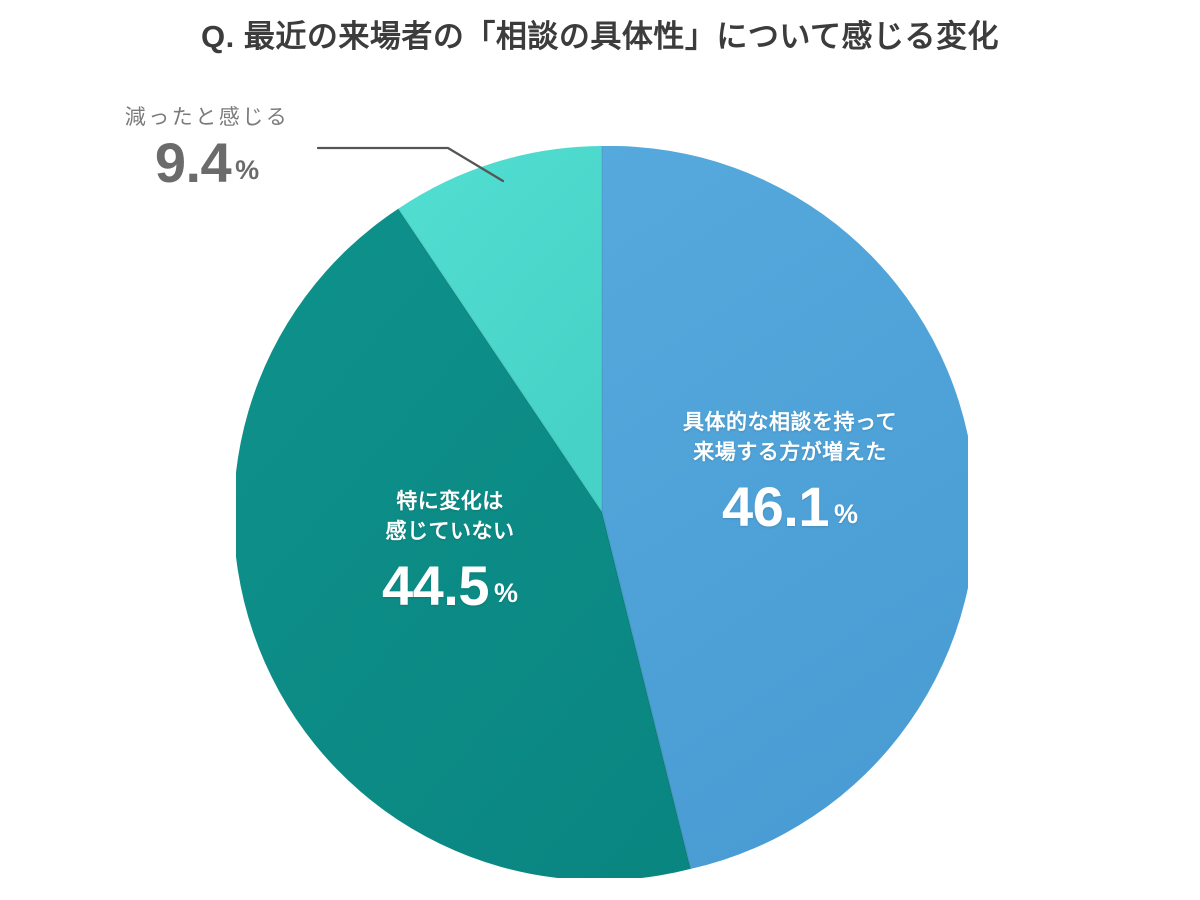 This screenshot has height=900, width=1200. What do you see at coordinates (500, 360) in the screenshot?
I see `slice-divider-green-teal` at bounding box center [500, 360].